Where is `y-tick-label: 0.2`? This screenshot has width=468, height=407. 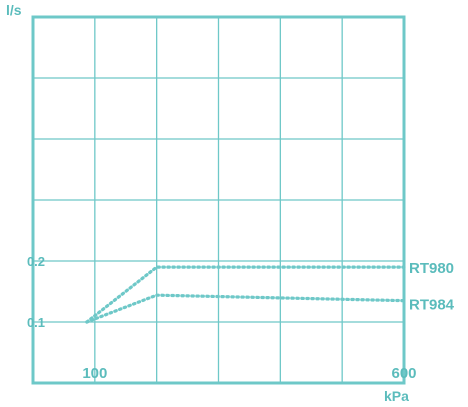
y-tick-label: 0.2 is located at coordinates (36, 261).